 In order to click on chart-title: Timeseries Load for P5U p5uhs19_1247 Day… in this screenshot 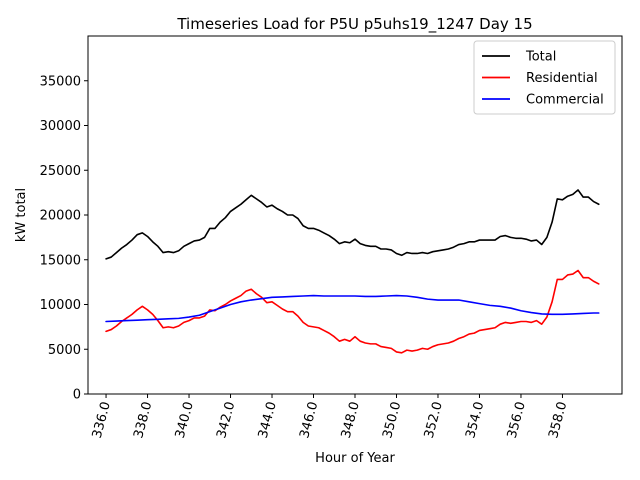, I will do `click(354, 24)`.